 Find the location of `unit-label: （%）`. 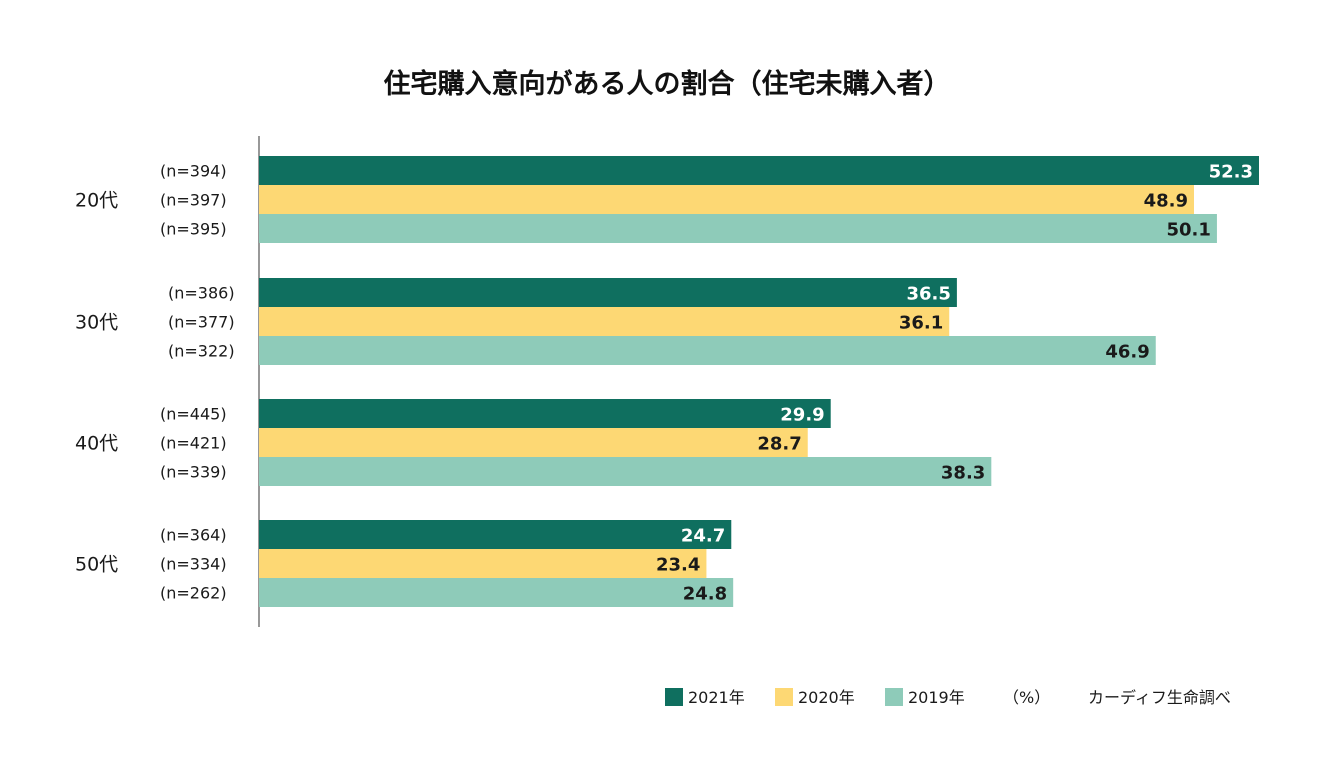

unit-label: （%） is located at coordinates (1026, 697).